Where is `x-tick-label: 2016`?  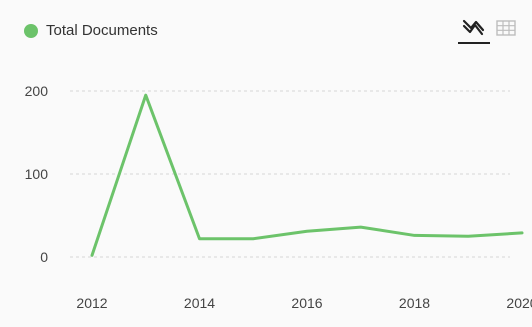
x-tick-label: 2016 is located at coordinates (306, 303).